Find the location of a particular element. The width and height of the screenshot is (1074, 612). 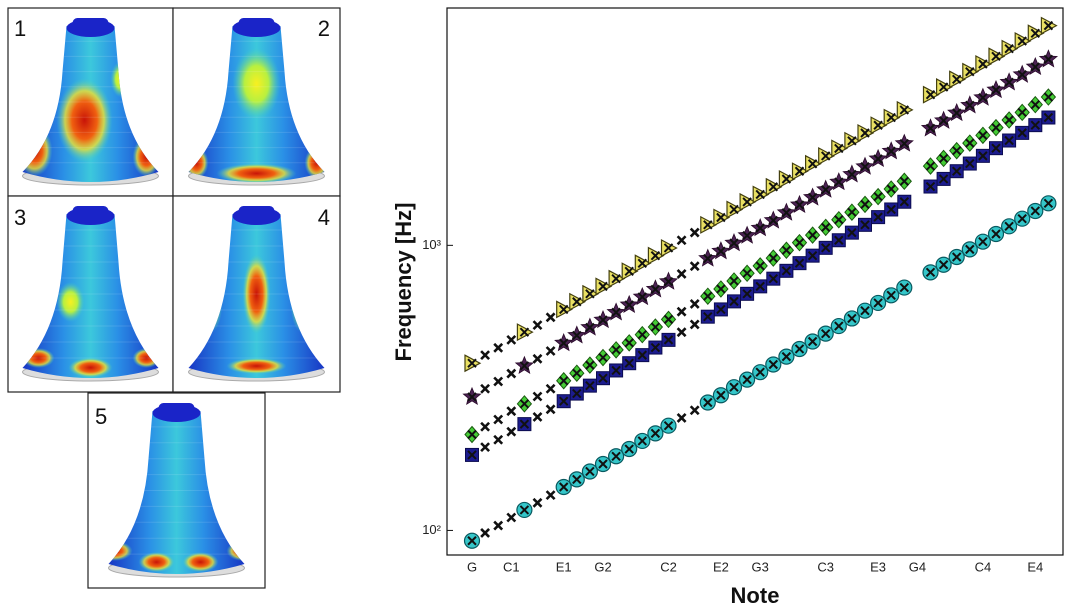

panel-label: 2 is located at coordinates (324, 28).